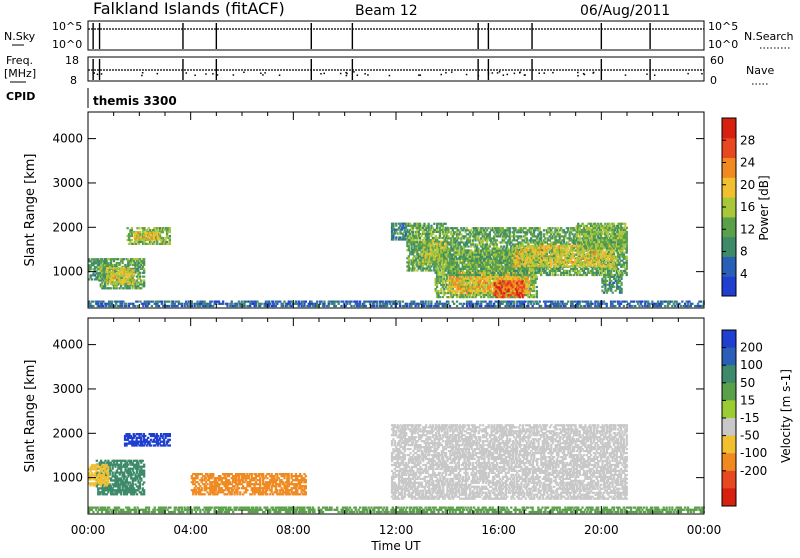  What do you see at coordinates (189, 9) in the screenshot?
I see `station-title: Falkland Islands (fitACF)` at bounding box center [189, 9].